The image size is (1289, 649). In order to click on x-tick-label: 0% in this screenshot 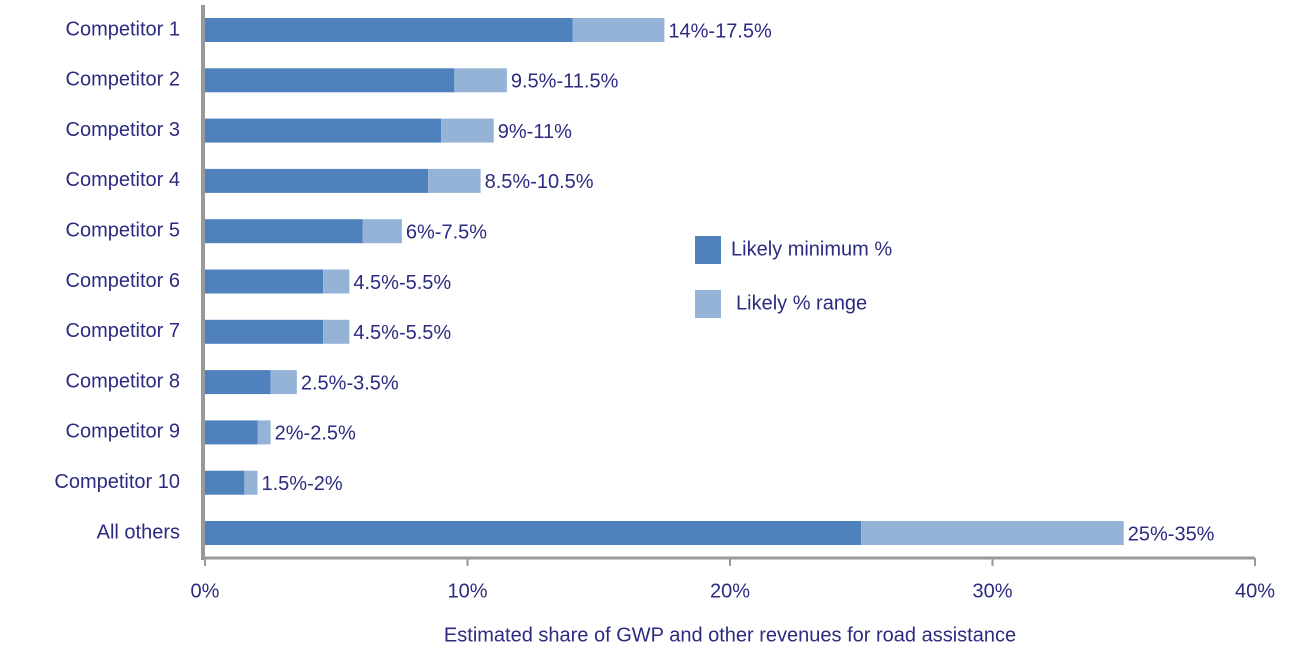, I will do `click(205, 591)`.